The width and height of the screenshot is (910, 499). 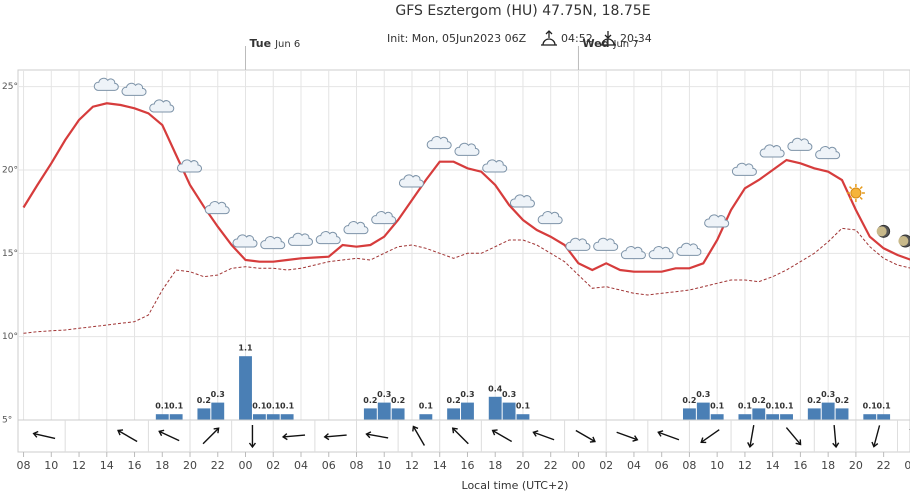 I want to click on y-tick-label: 5°, so click(x=7, y=421).